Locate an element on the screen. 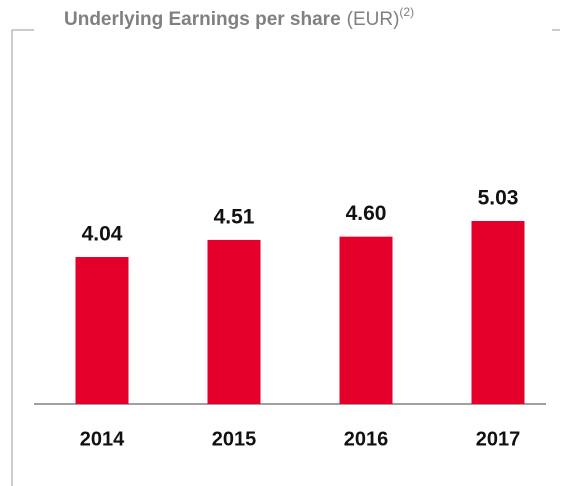 The height and width of the screenshot is (486, 566). x-tick-label: 2014 is located at coordinates (102, 439).